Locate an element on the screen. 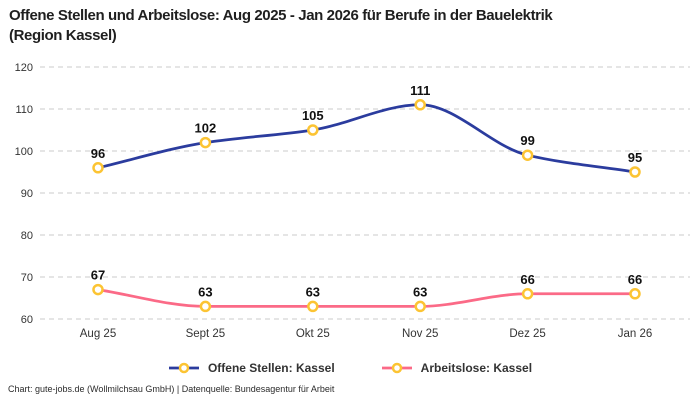  x-axis-tick-label: Jan 26 is located at coordinates (635, 334).